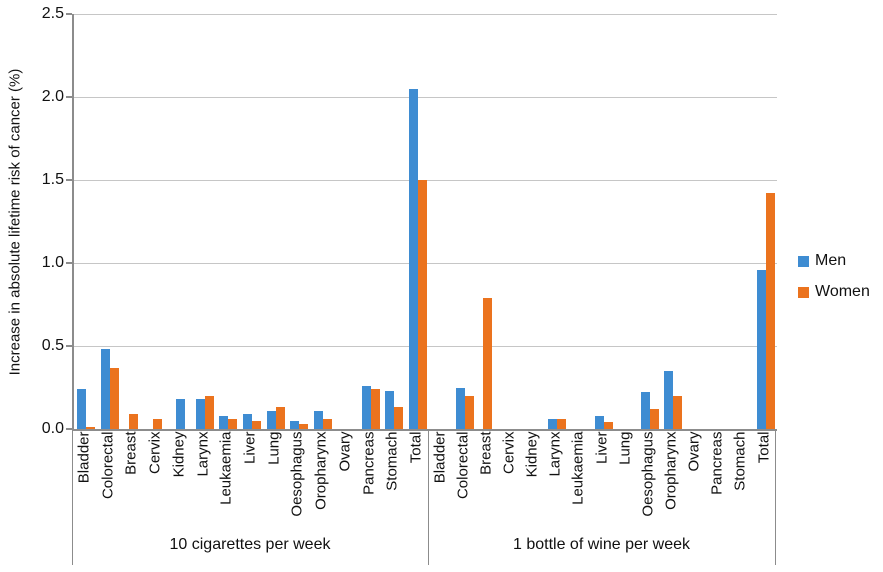 This screenshot has width=883, height=572. I want to click on category-label-leukaemia: Leukaemia, so click(578, 468).